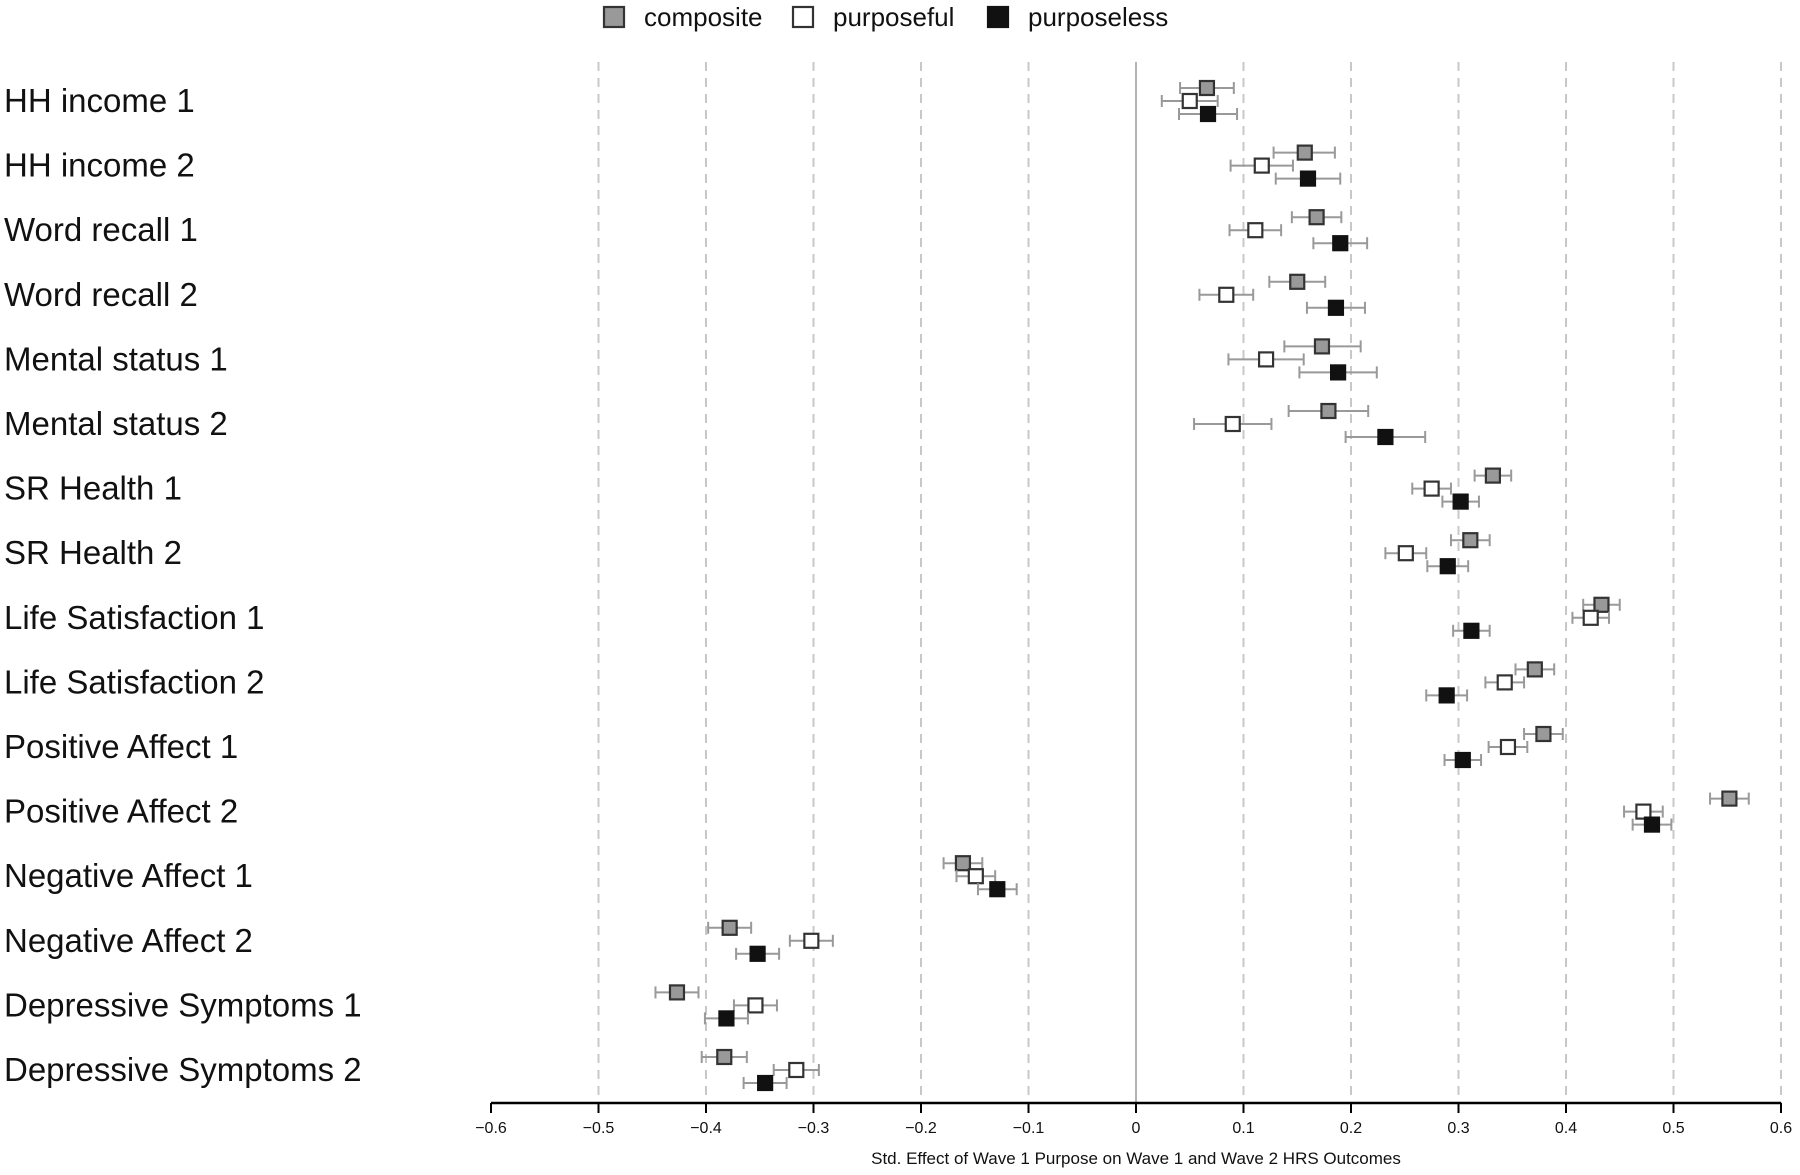  I want to click on x-tick-label: 0.1, so click(1243, 1128).